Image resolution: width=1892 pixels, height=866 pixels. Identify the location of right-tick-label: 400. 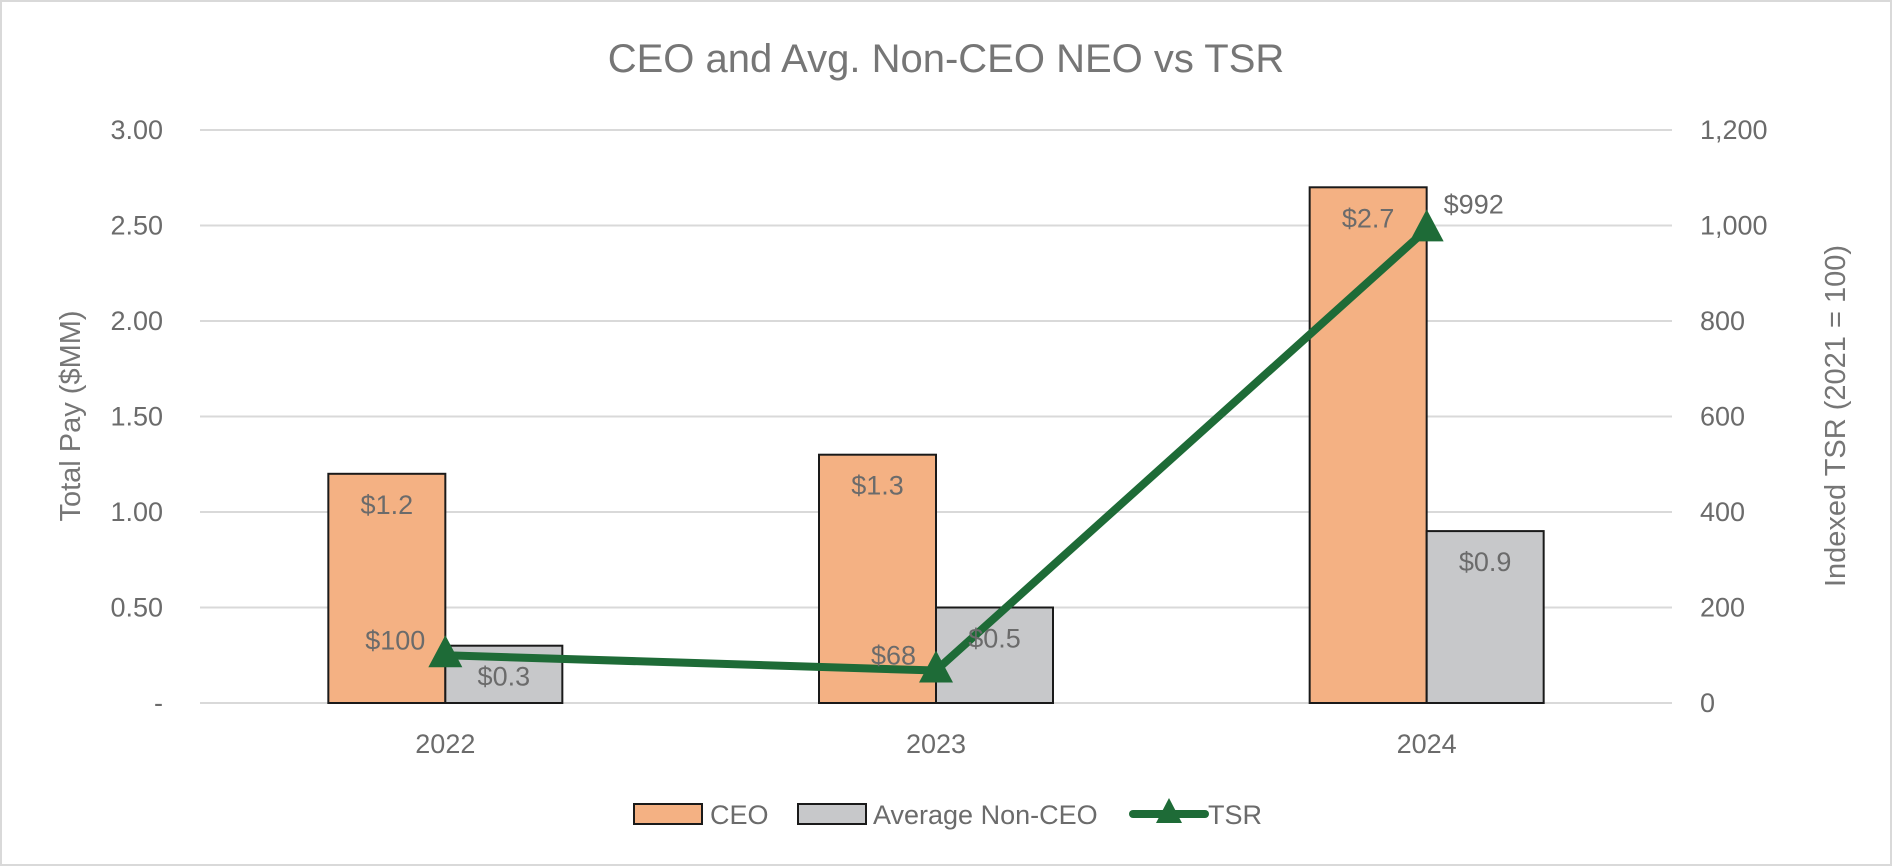
(1722, 512).